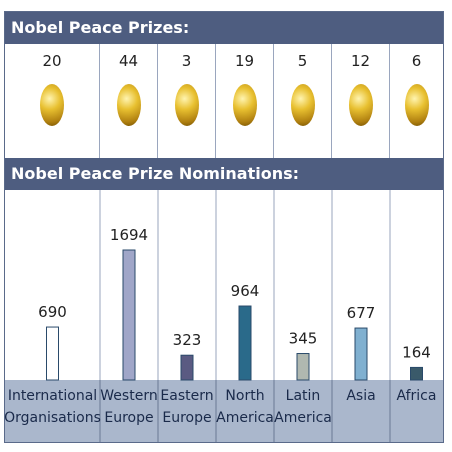 Image resolution: width=452 pixels, height=452 pixels. Describe the element at coordinates (224, 28) in the screenshot. I see `prizes-header: Nobel Peace Prizes:` at that location.